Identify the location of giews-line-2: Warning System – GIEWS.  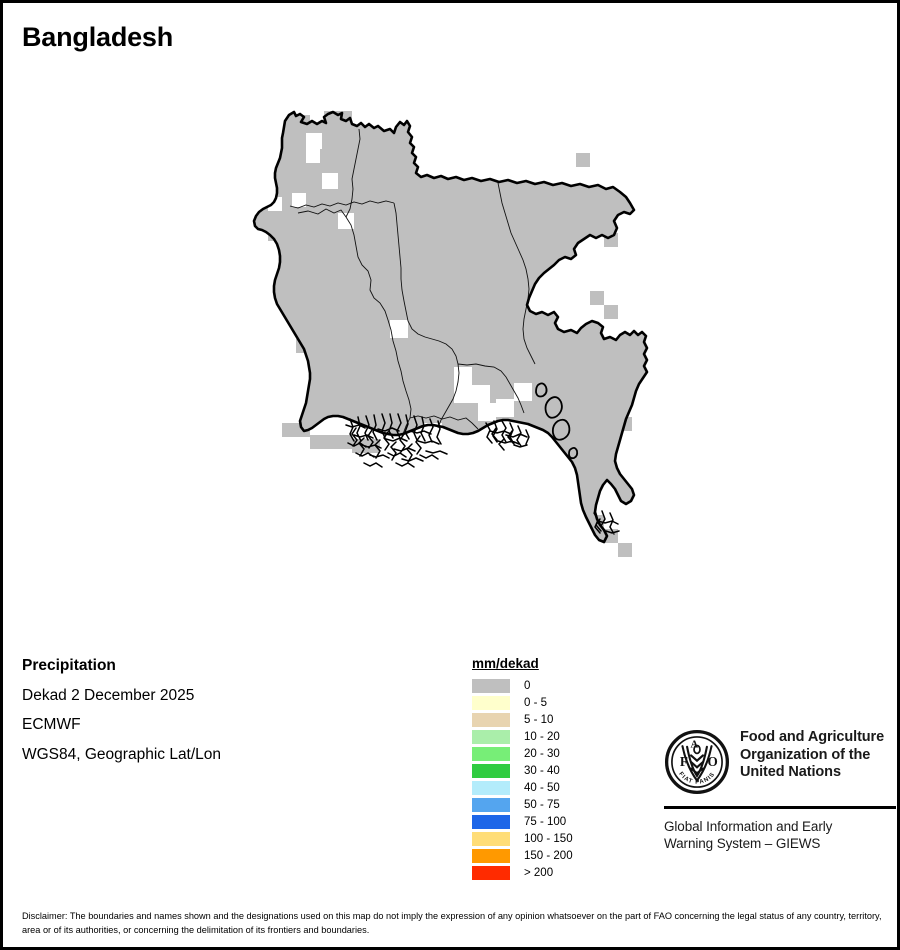
(742, 844).